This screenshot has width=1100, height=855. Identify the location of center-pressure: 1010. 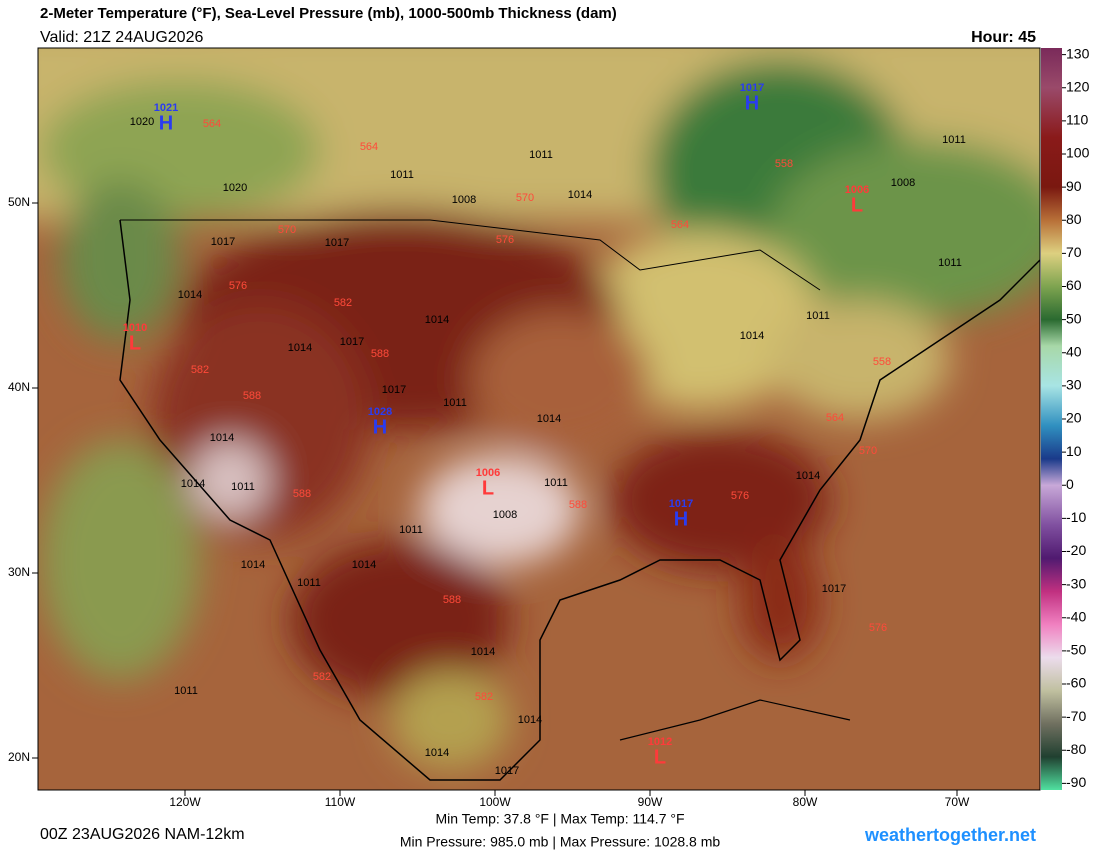
(135, 328).